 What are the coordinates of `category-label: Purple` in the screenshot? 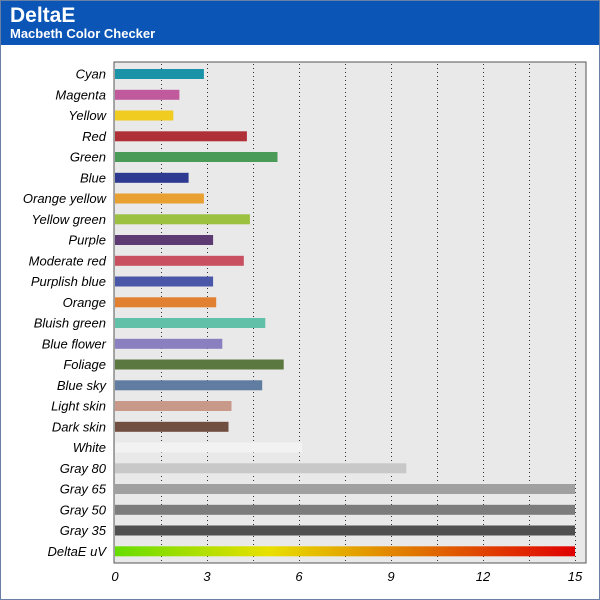 It's located at (87, 240).